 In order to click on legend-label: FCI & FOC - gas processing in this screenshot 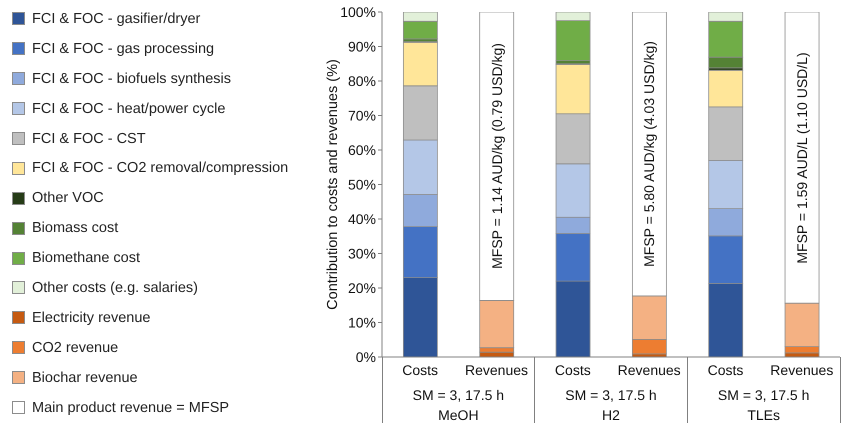, I will do `click(123, 48)`.